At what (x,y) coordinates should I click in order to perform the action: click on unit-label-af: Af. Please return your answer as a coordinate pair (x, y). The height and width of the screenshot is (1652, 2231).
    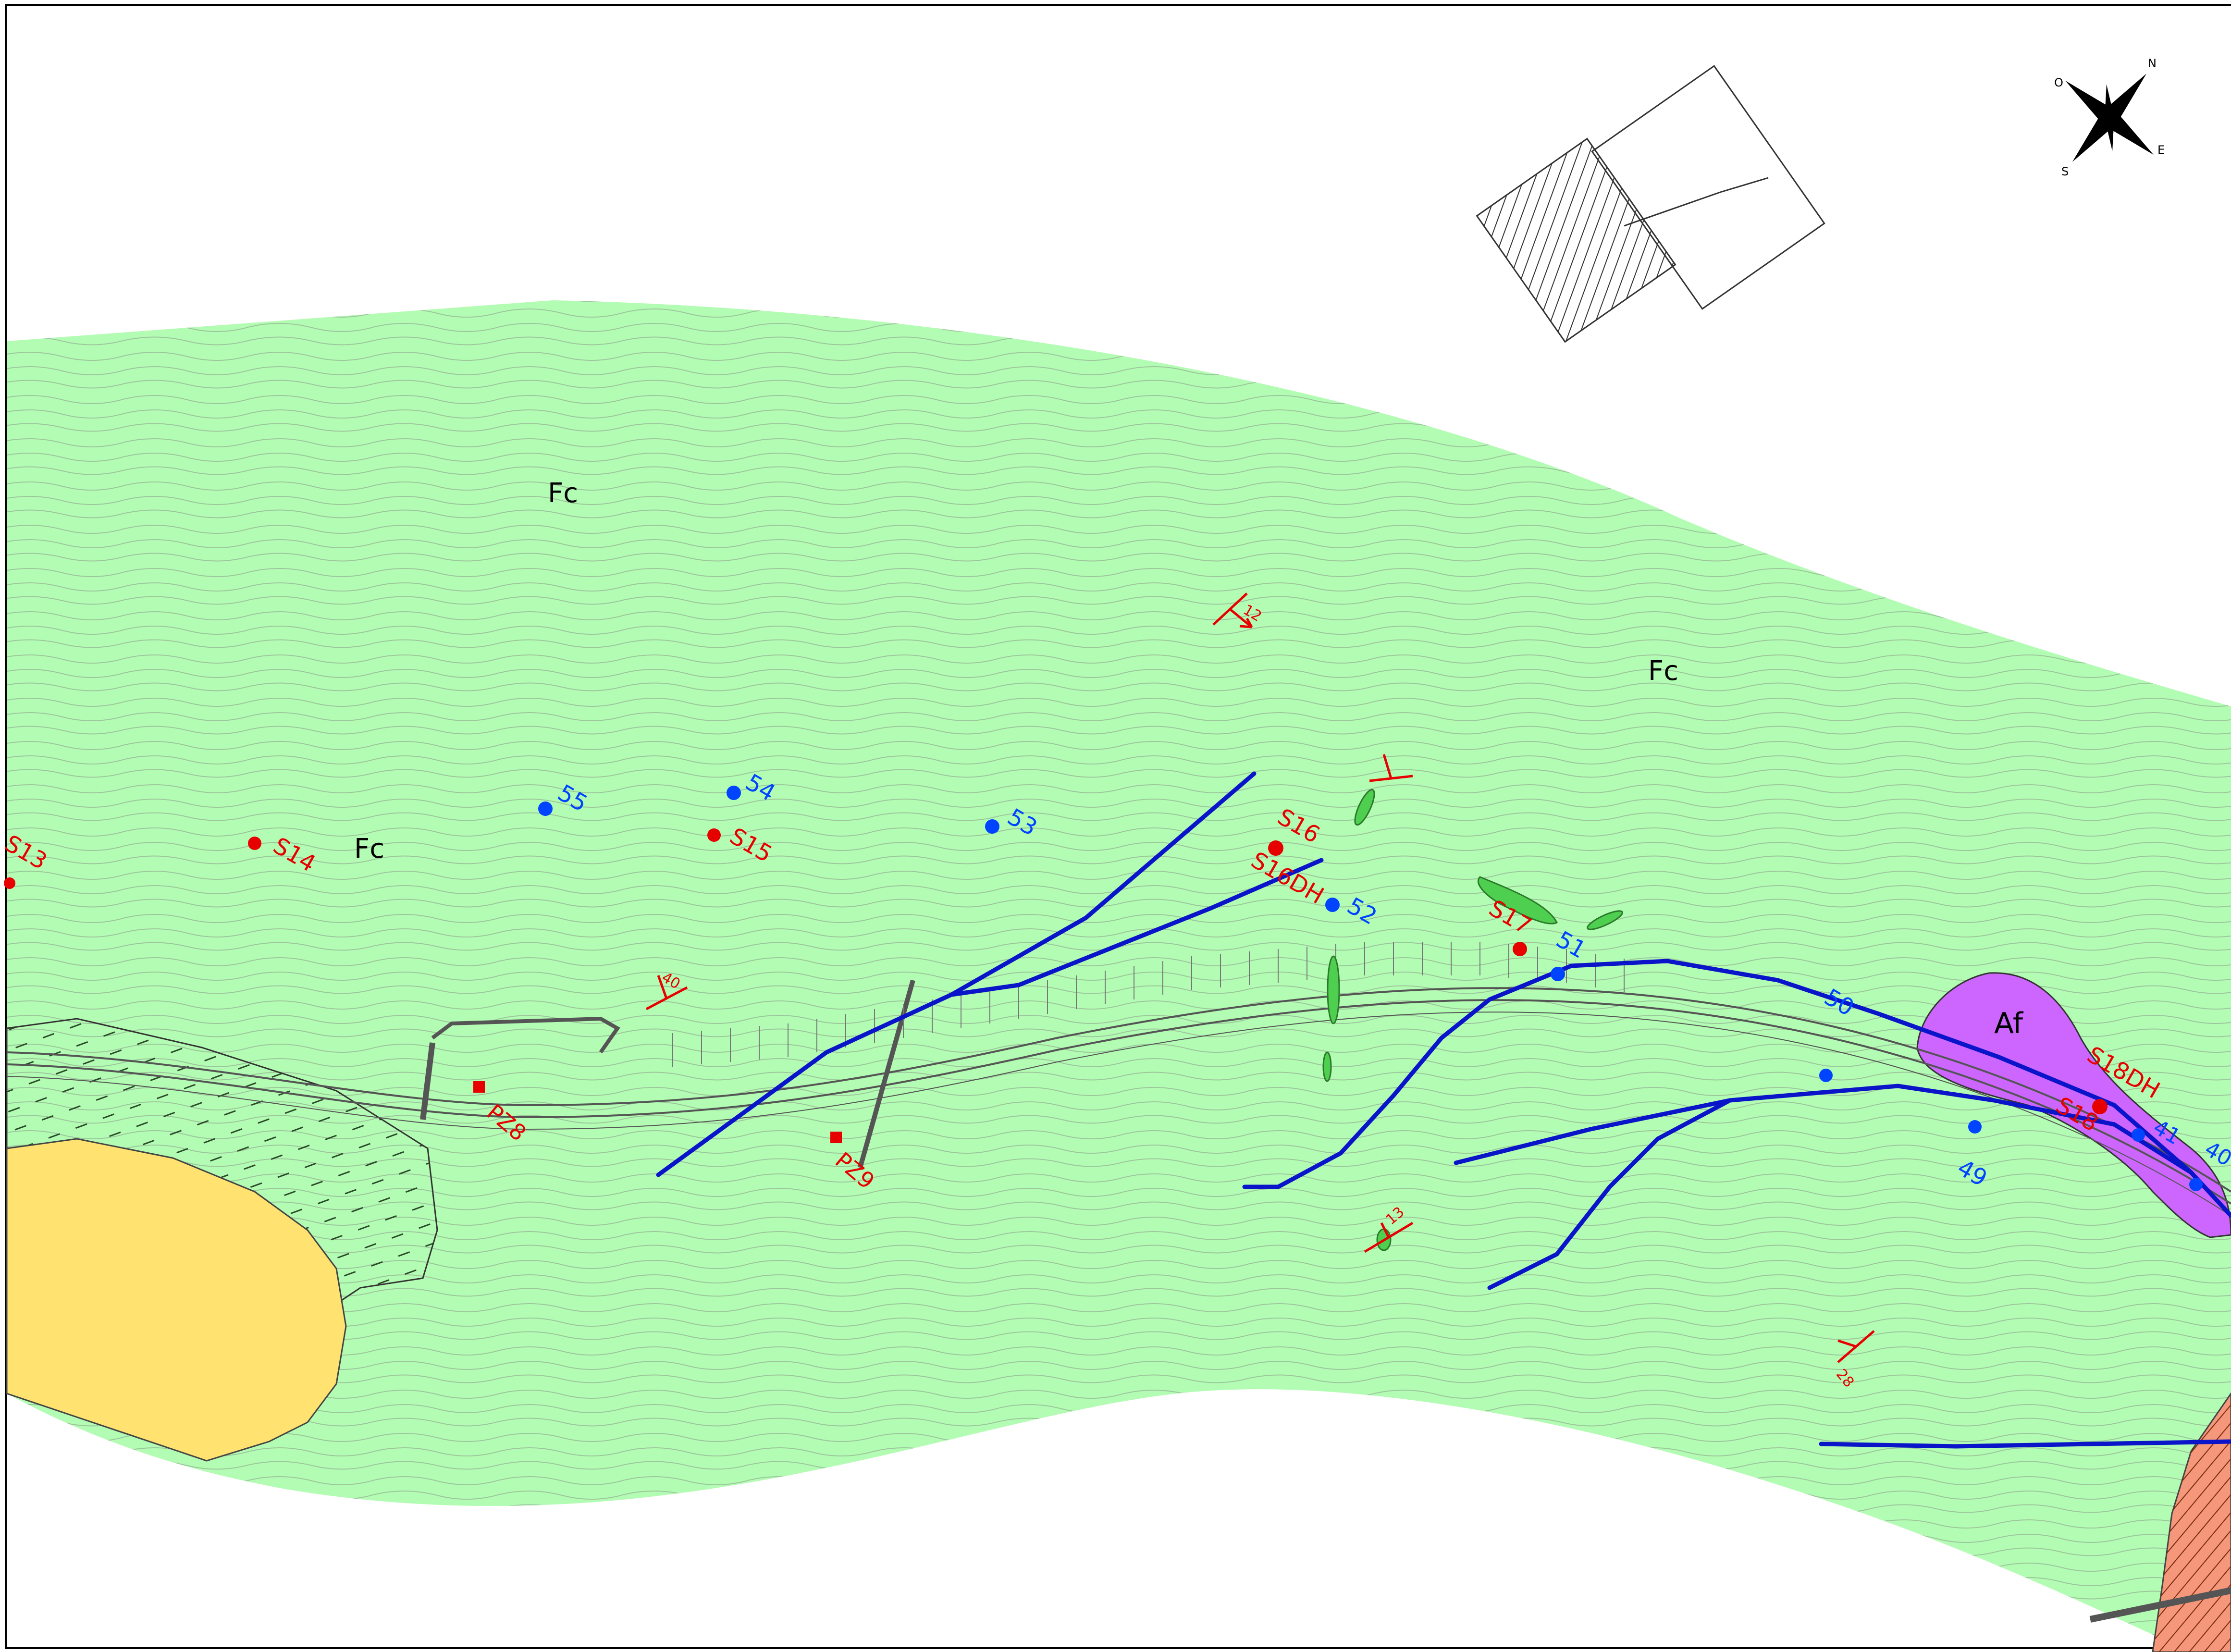
    Looking at the image, I should click on (2009, 1024).